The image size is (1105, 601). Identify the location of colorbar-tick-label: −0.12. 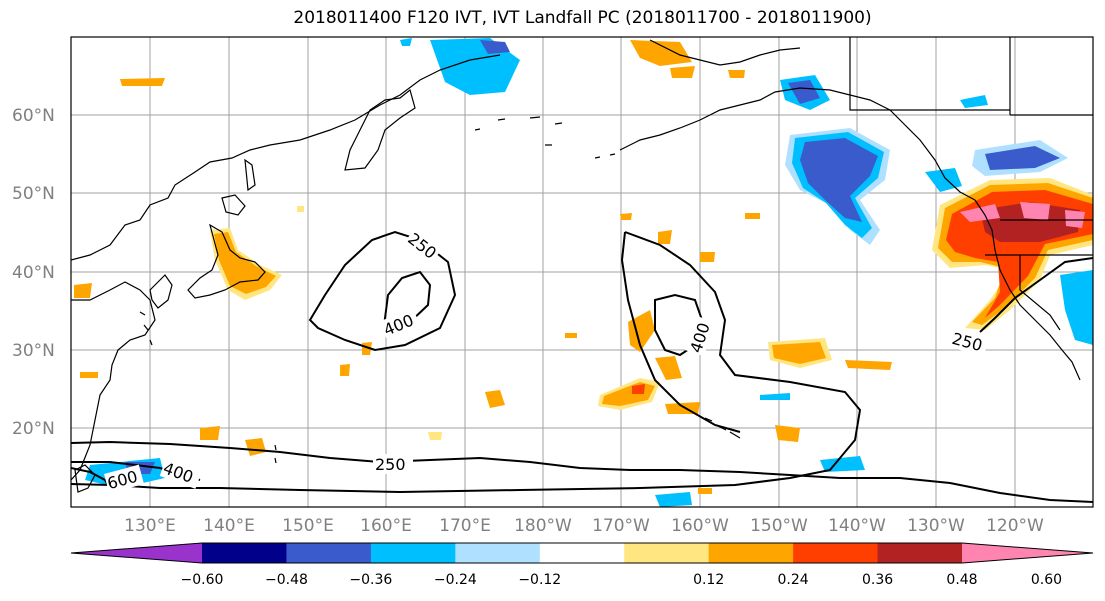
(539, 580).